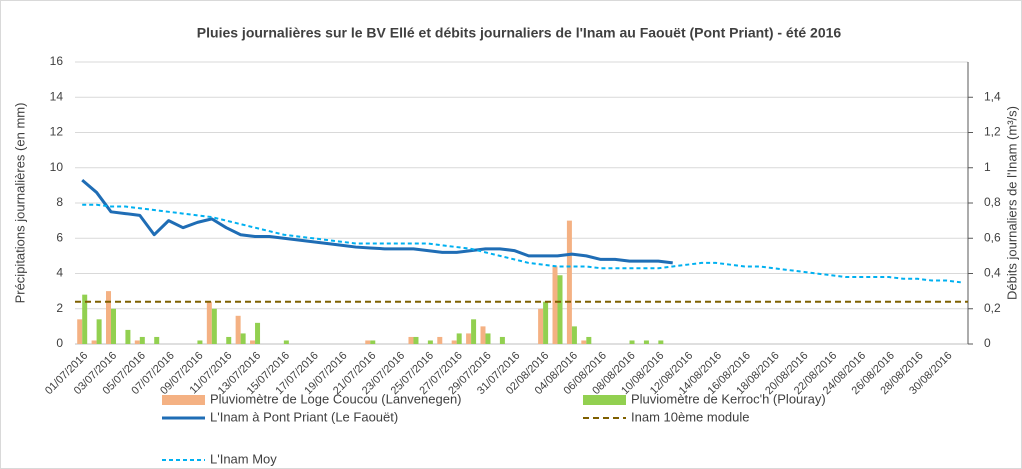 This screenshot has height=469, width=1022. I want to click on y-tick-label: 10, so click(57, 167).